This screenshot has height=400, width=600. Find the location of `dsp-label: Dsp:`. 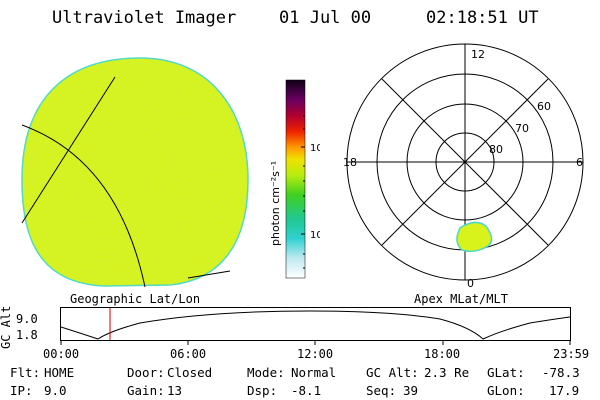

dsp-label: Dsp: is located at coordinates (262, 390).